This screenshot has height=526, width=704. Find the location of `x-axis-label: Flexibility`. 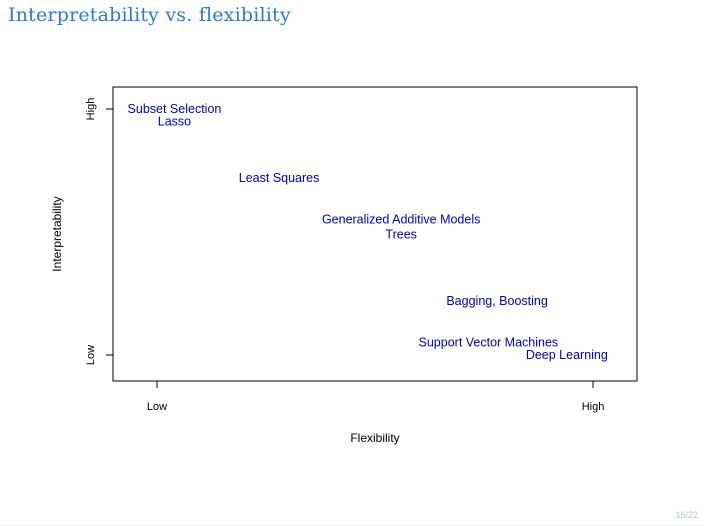

x-axis-label: Flexibility is located at coordinates (374, 438).